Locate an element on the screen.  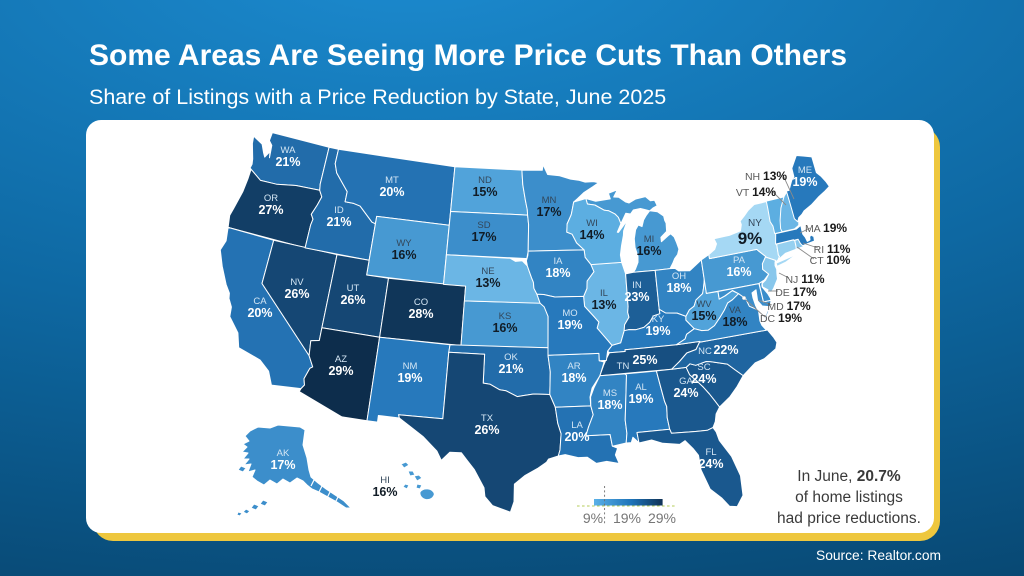
svg-text: NE is located at coordinates (487, 271).